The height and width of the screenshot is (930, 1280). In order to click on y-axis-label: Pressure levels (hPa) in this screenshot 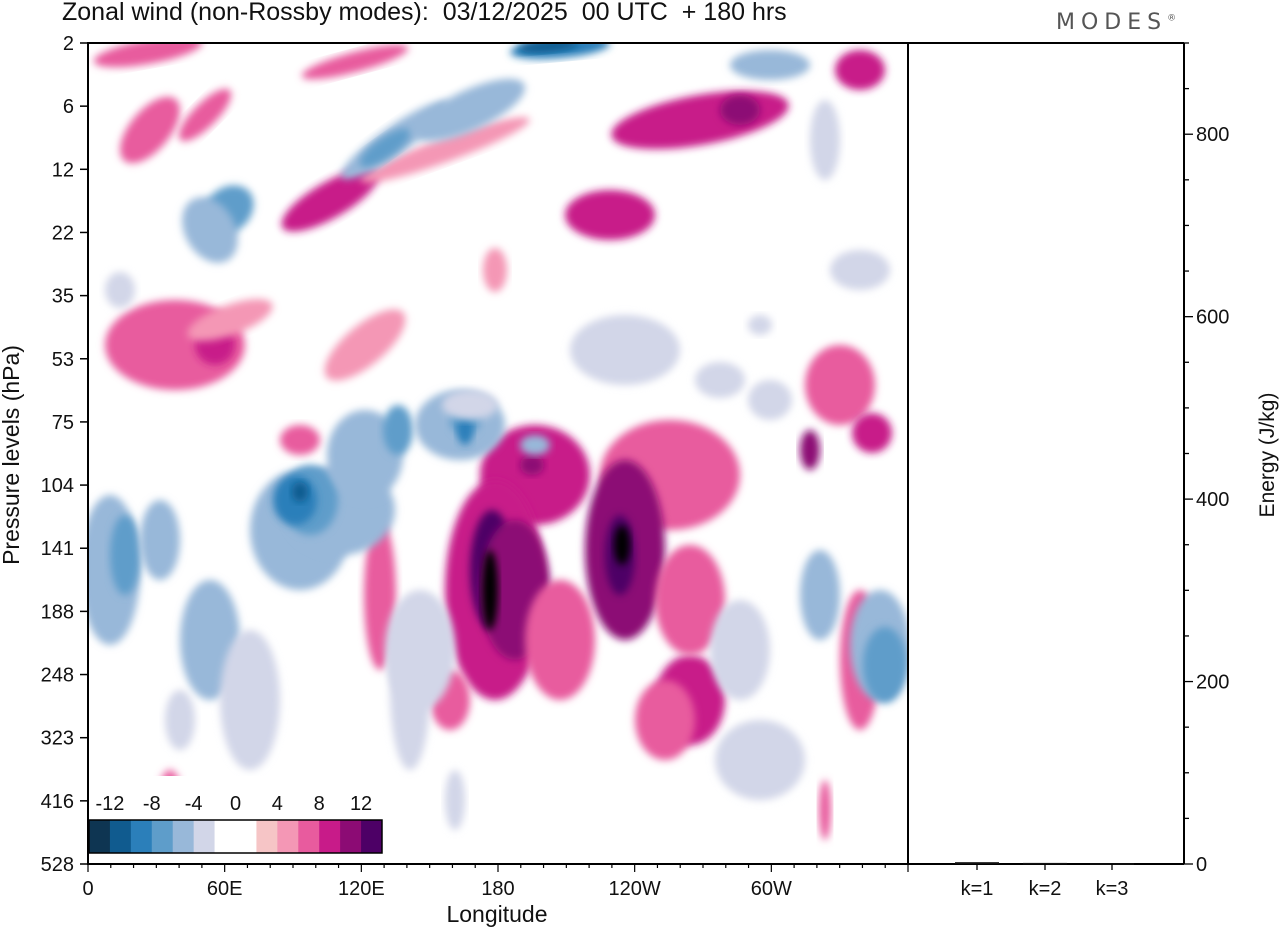, I will do `click(12, 455)`.